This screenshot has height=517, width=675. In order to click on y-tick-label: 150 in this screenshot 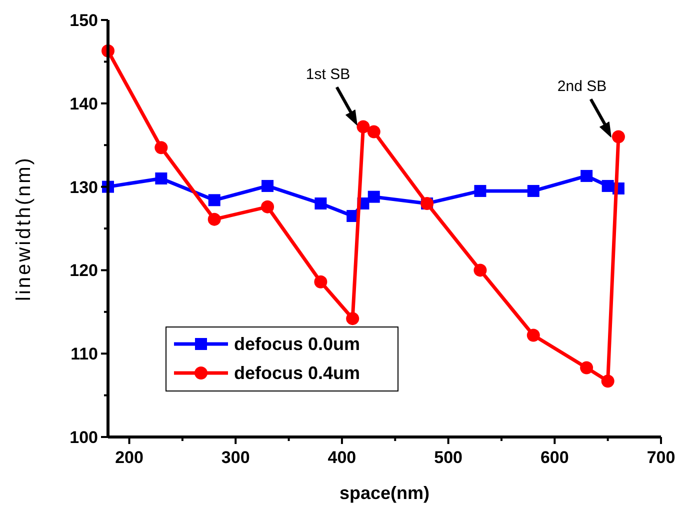, I will do `click(84, 20)`.